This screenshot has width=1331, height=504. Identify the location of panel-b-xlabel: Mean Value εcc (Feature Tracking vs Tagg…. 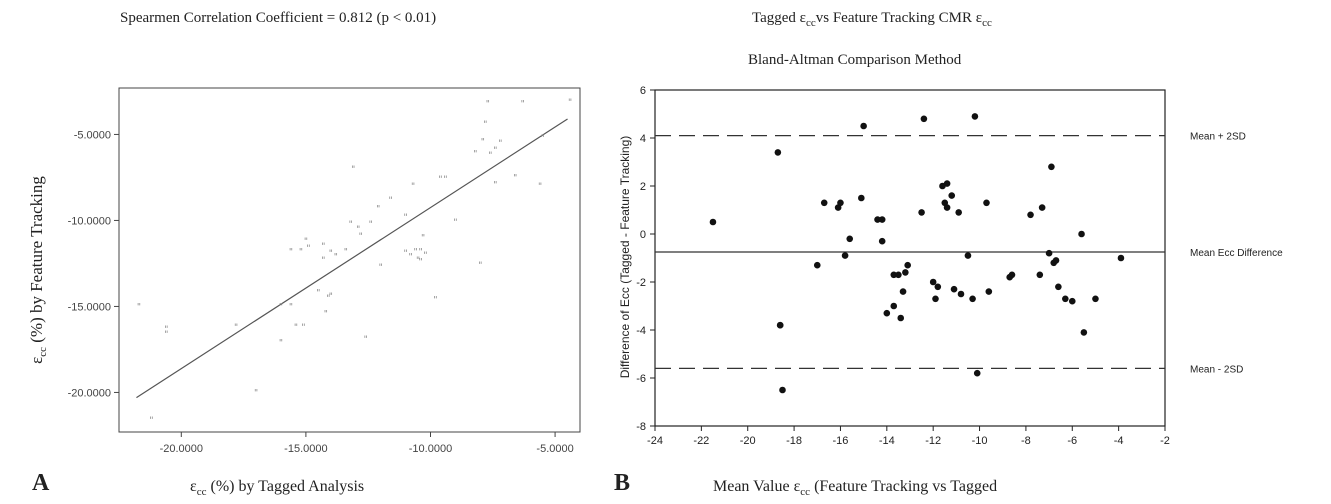
(855, 488).